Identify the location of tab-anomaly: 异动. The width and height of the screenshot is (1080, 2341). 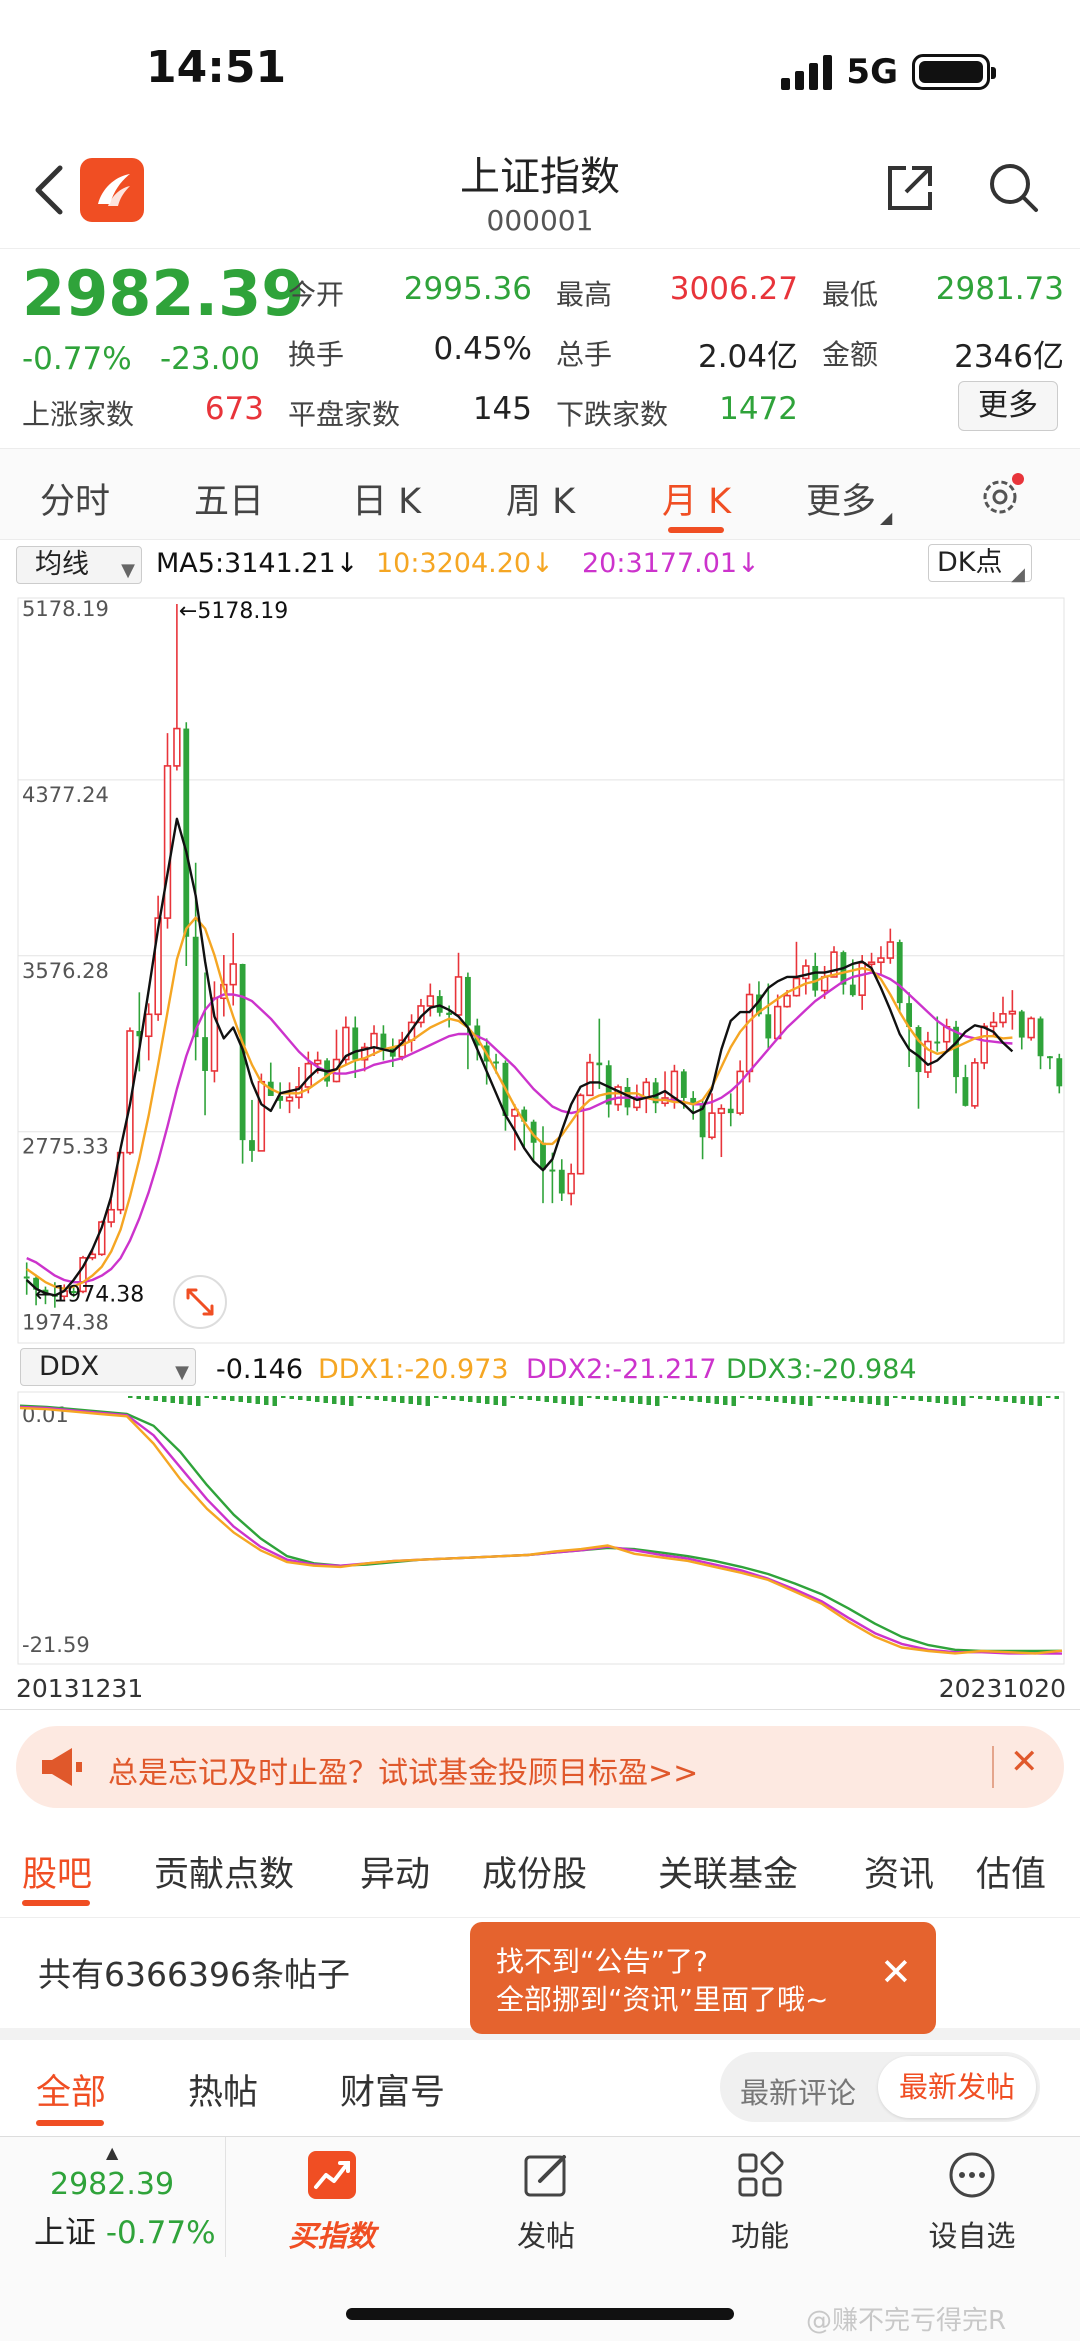
(395, 1875).